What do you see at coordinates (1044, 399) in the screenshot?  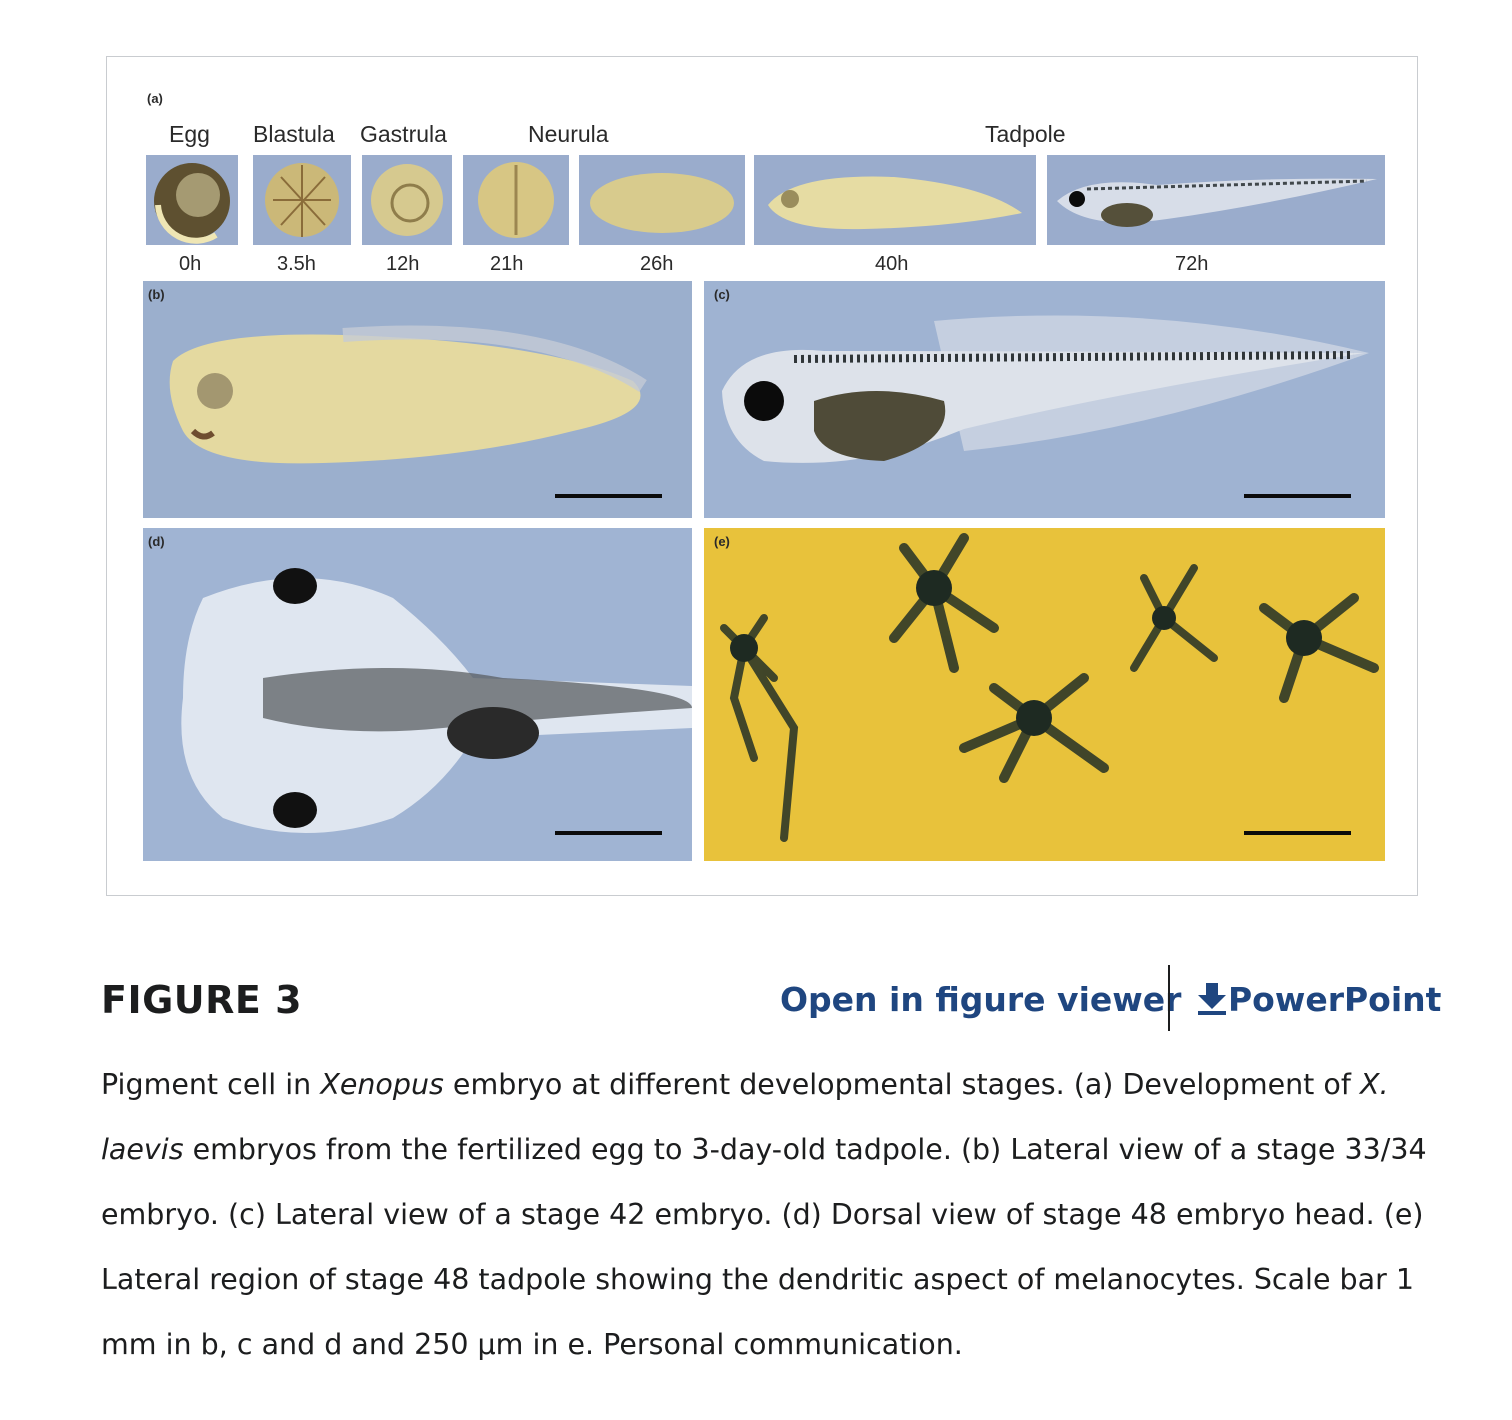 I see `panel-c-image: (c)` at bounding box center [1044, 399].